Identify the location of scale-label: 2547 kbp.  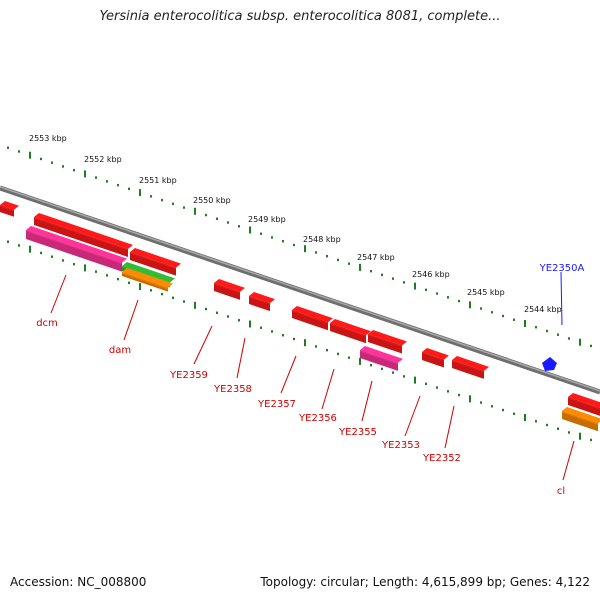
(376, 257).